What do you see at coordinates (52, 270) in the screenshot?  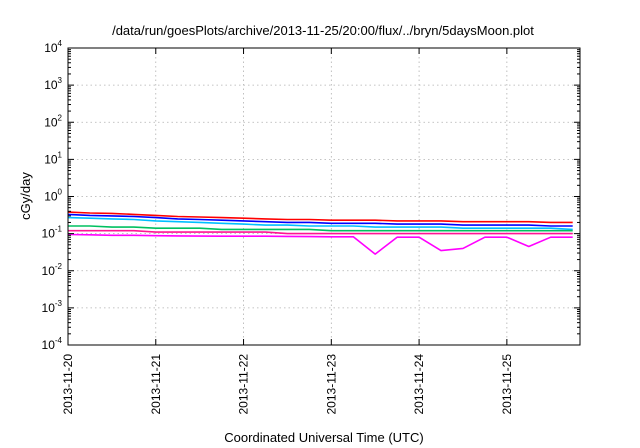 I see `y-tick-label: 10⁻²` at bounding box center [52, 270].